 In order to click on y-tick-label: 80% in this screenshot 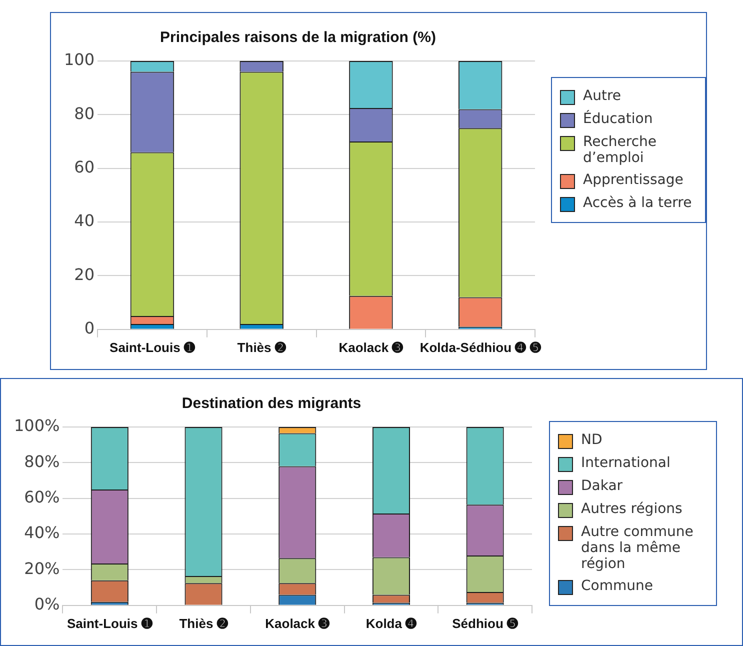, I will do `click(42, 461)`.